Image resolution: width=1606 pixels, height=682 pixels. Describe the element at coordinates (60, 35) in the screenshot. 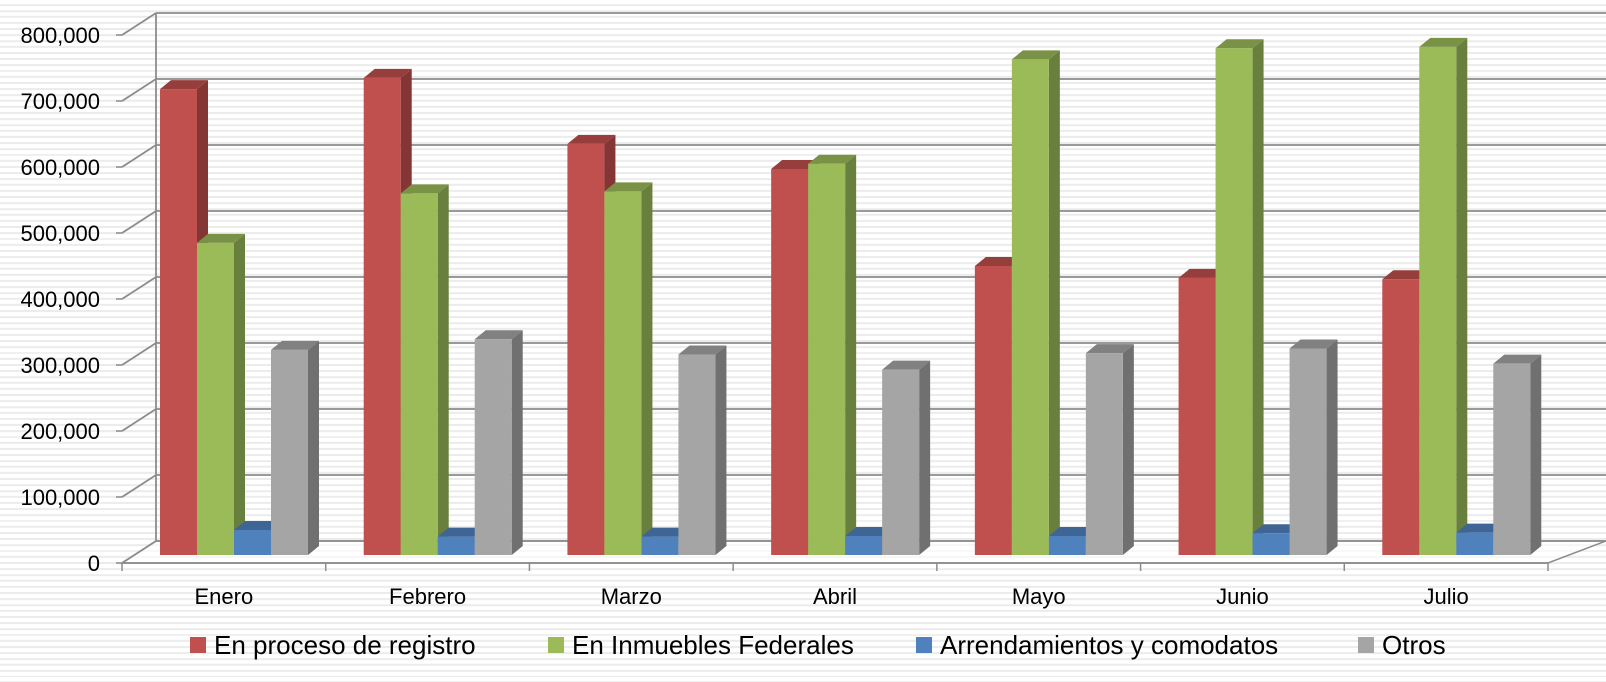

I see `y-tick-label: 800,000` at that location.